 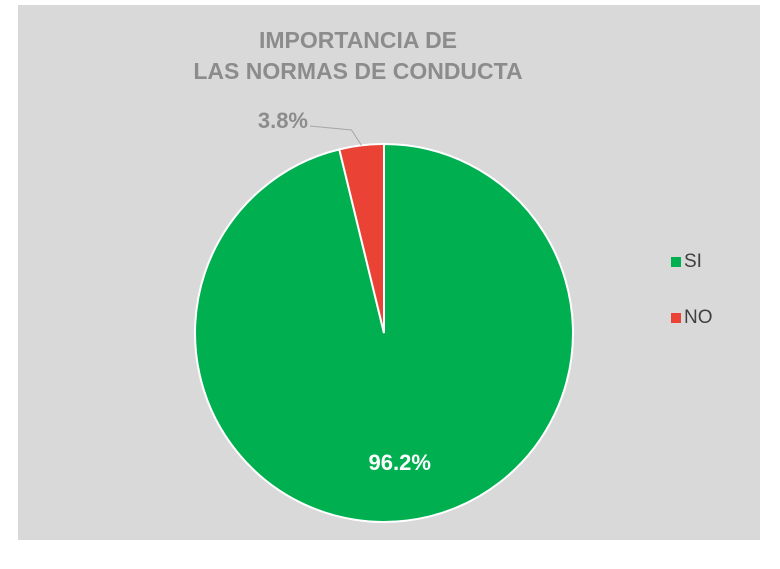 What do you see at coordinates (400, 462) in the screenshot?
I see `data-label: 96.2%` at bounding box center [400, 462].